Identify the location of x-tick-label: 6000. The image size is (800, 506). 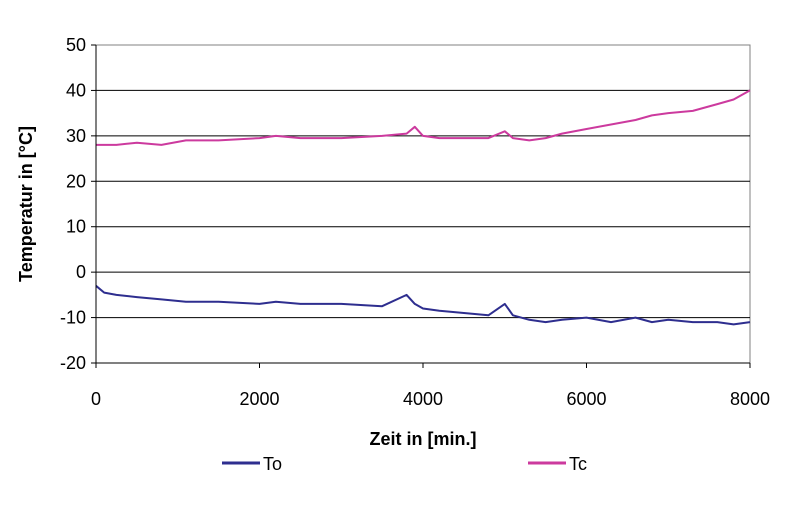
(586, 399).